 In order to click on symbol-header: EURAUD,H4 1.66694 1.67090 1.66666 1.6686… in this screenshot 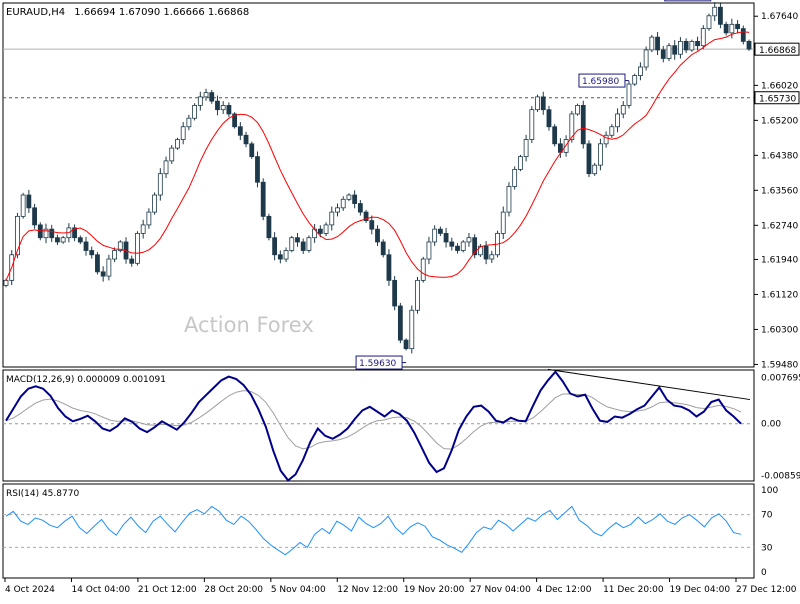, I will do `click(127, 12)`.